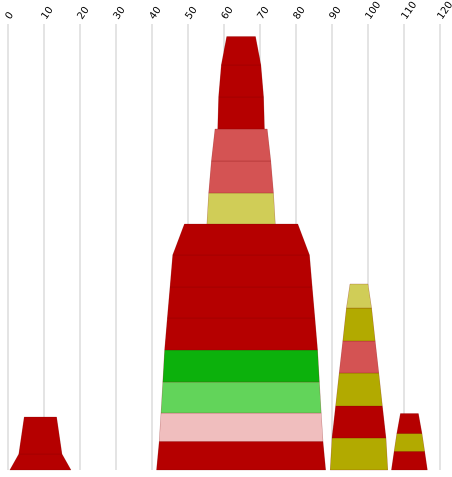 This screenshot has width=452, height=477. What do you see at coordinates (9, 16) in the screenshot?
I see `x-tick-label-0: 0` at bounding box center [9, 16].